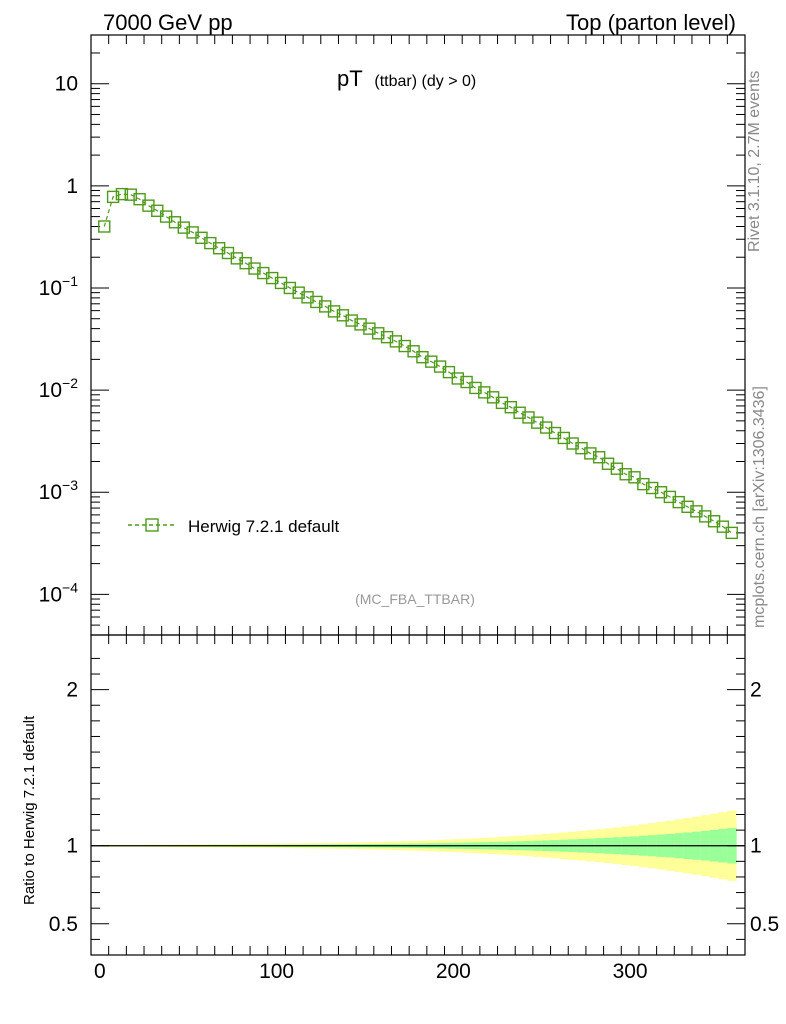 The image size is (786, 1024). I want to click on y-tick-label: 1, so click(72, 186).